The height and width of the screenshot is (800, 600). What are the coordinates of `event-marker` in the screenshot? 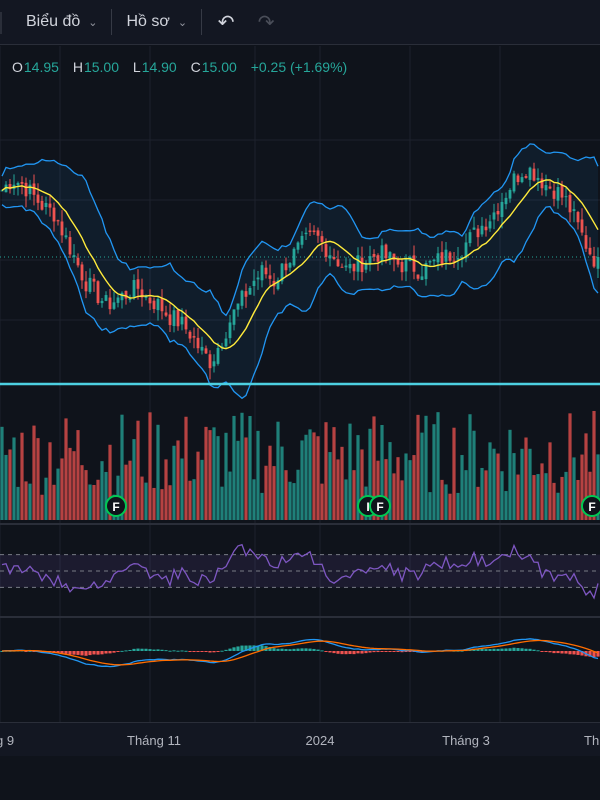 It's located at (590, 506).